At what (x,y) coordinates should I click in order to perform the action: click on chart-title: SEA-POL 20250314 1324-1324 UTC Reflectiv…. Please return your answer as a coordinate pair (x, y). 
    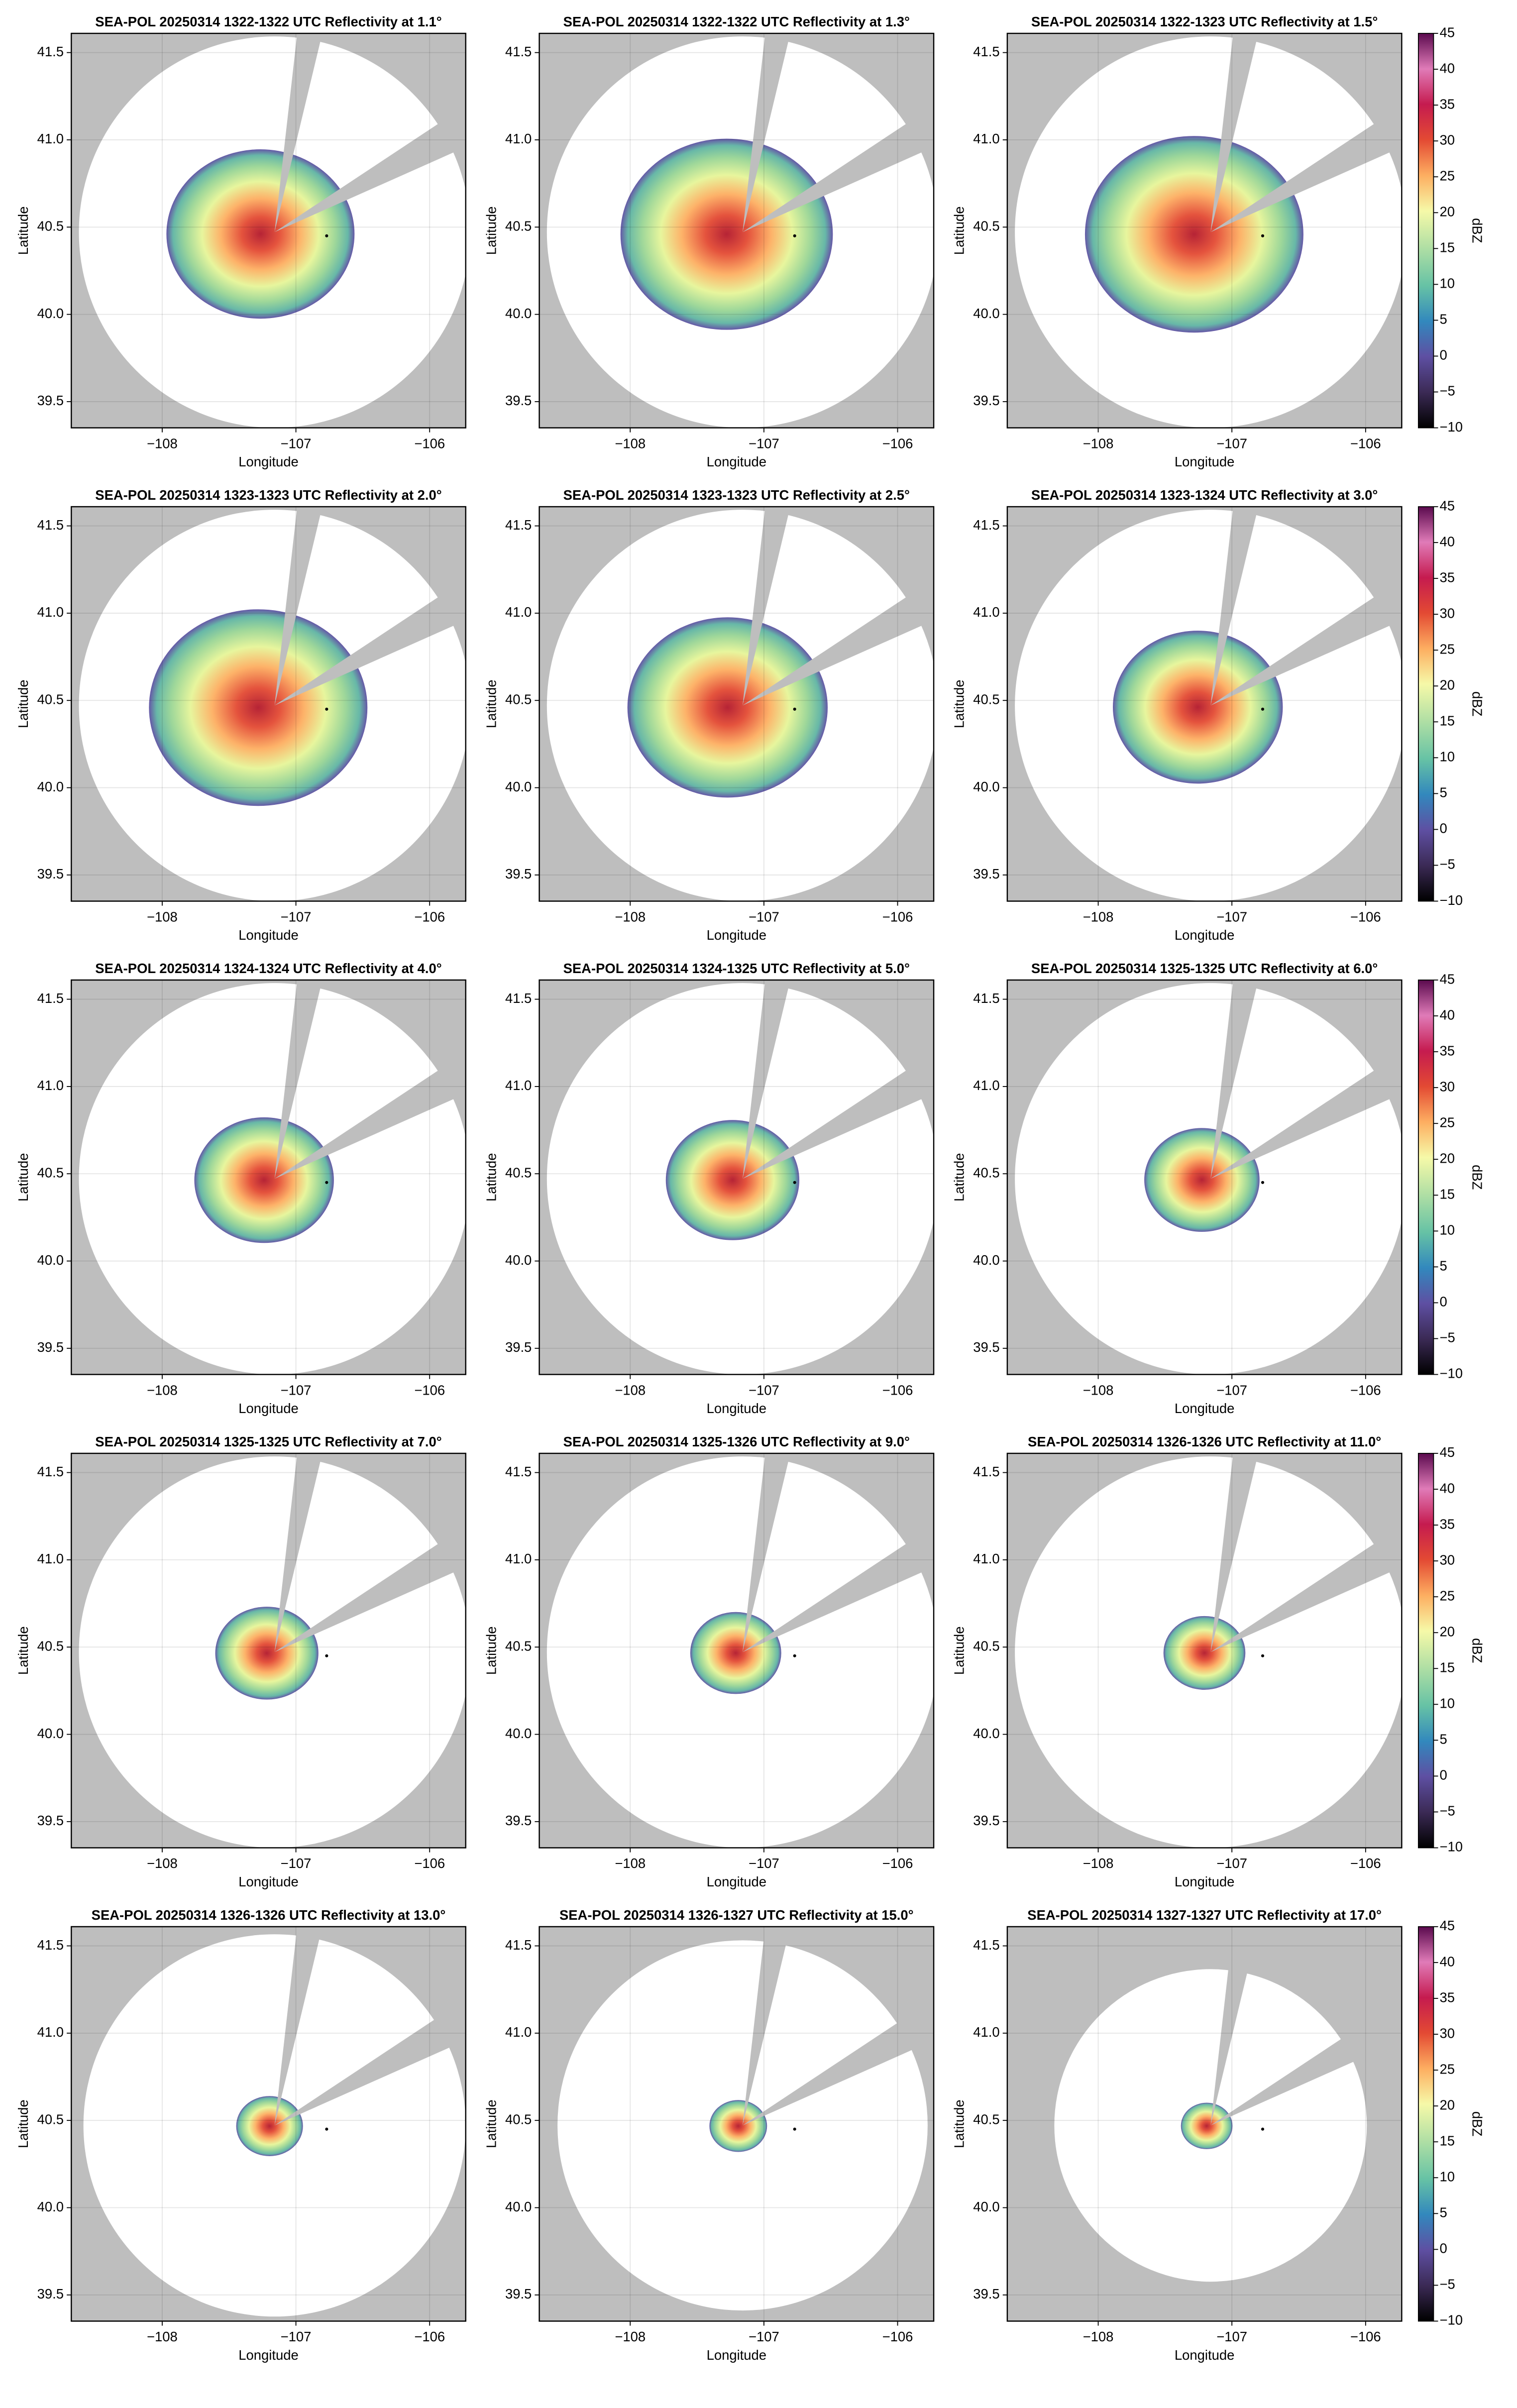
    Looking at the image, I should click on (268, 969).